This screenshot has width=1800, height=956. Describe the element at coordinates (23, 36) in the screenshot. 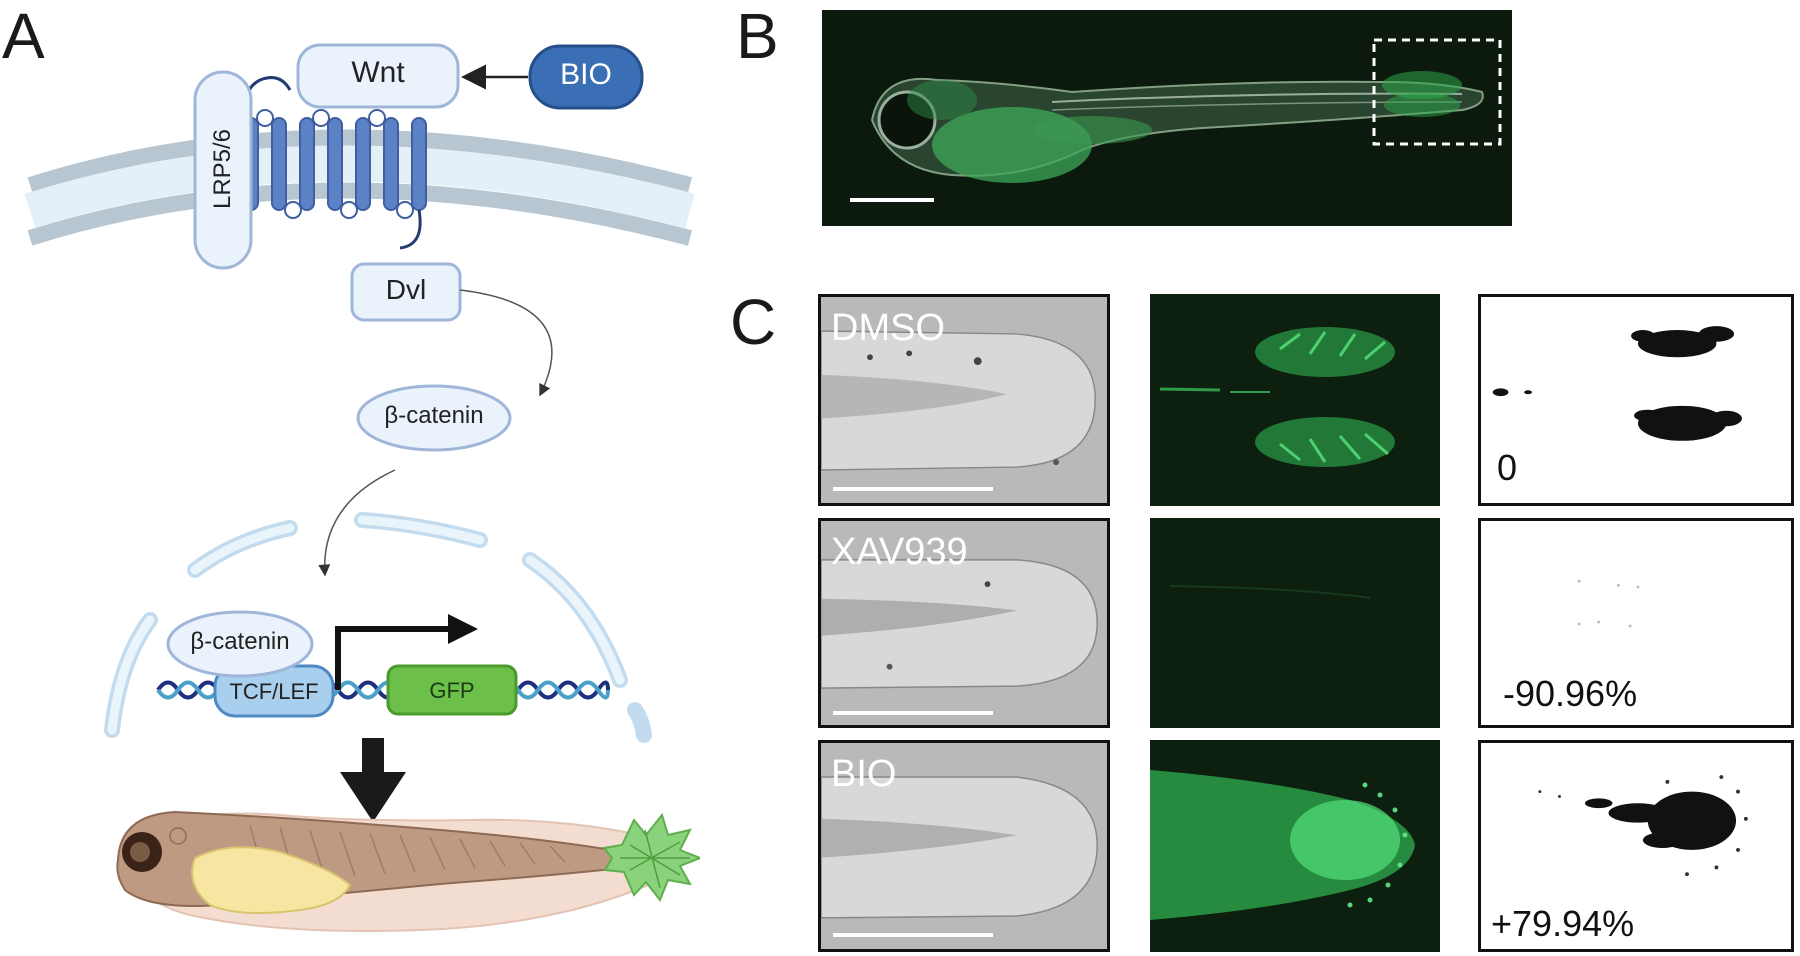

I see `panel-letter-a: A` at that location.